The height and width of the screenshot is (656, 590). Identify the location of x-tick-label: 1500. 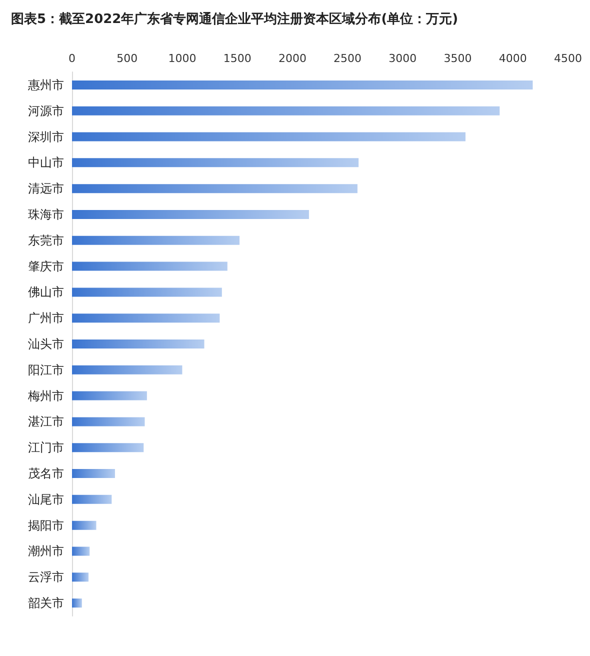
(237, 58).